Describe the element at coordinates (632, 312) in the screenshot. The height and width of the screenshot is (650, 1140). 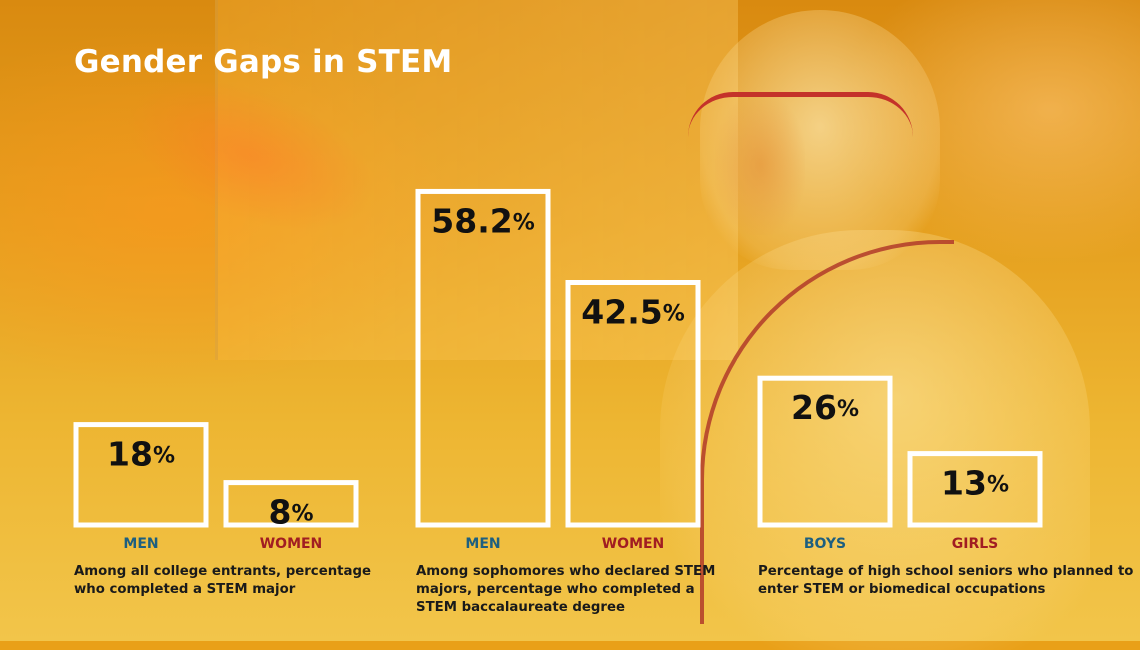
I see `bar-value-label: 42.5%` at that location.